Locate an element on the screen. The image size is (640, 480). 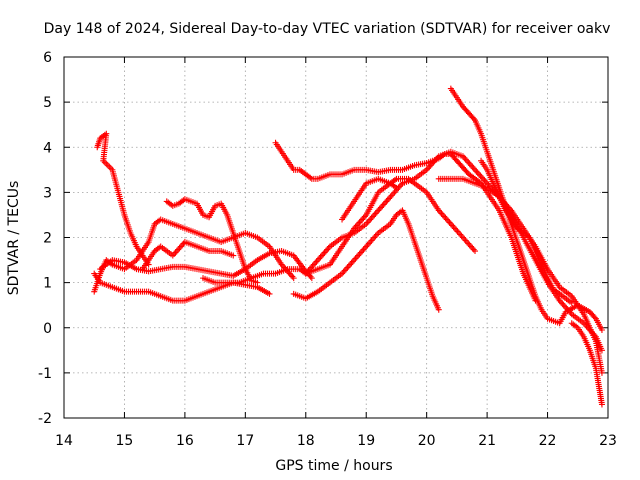
y-tick-label: 4 is located at coordinates (47, 148).